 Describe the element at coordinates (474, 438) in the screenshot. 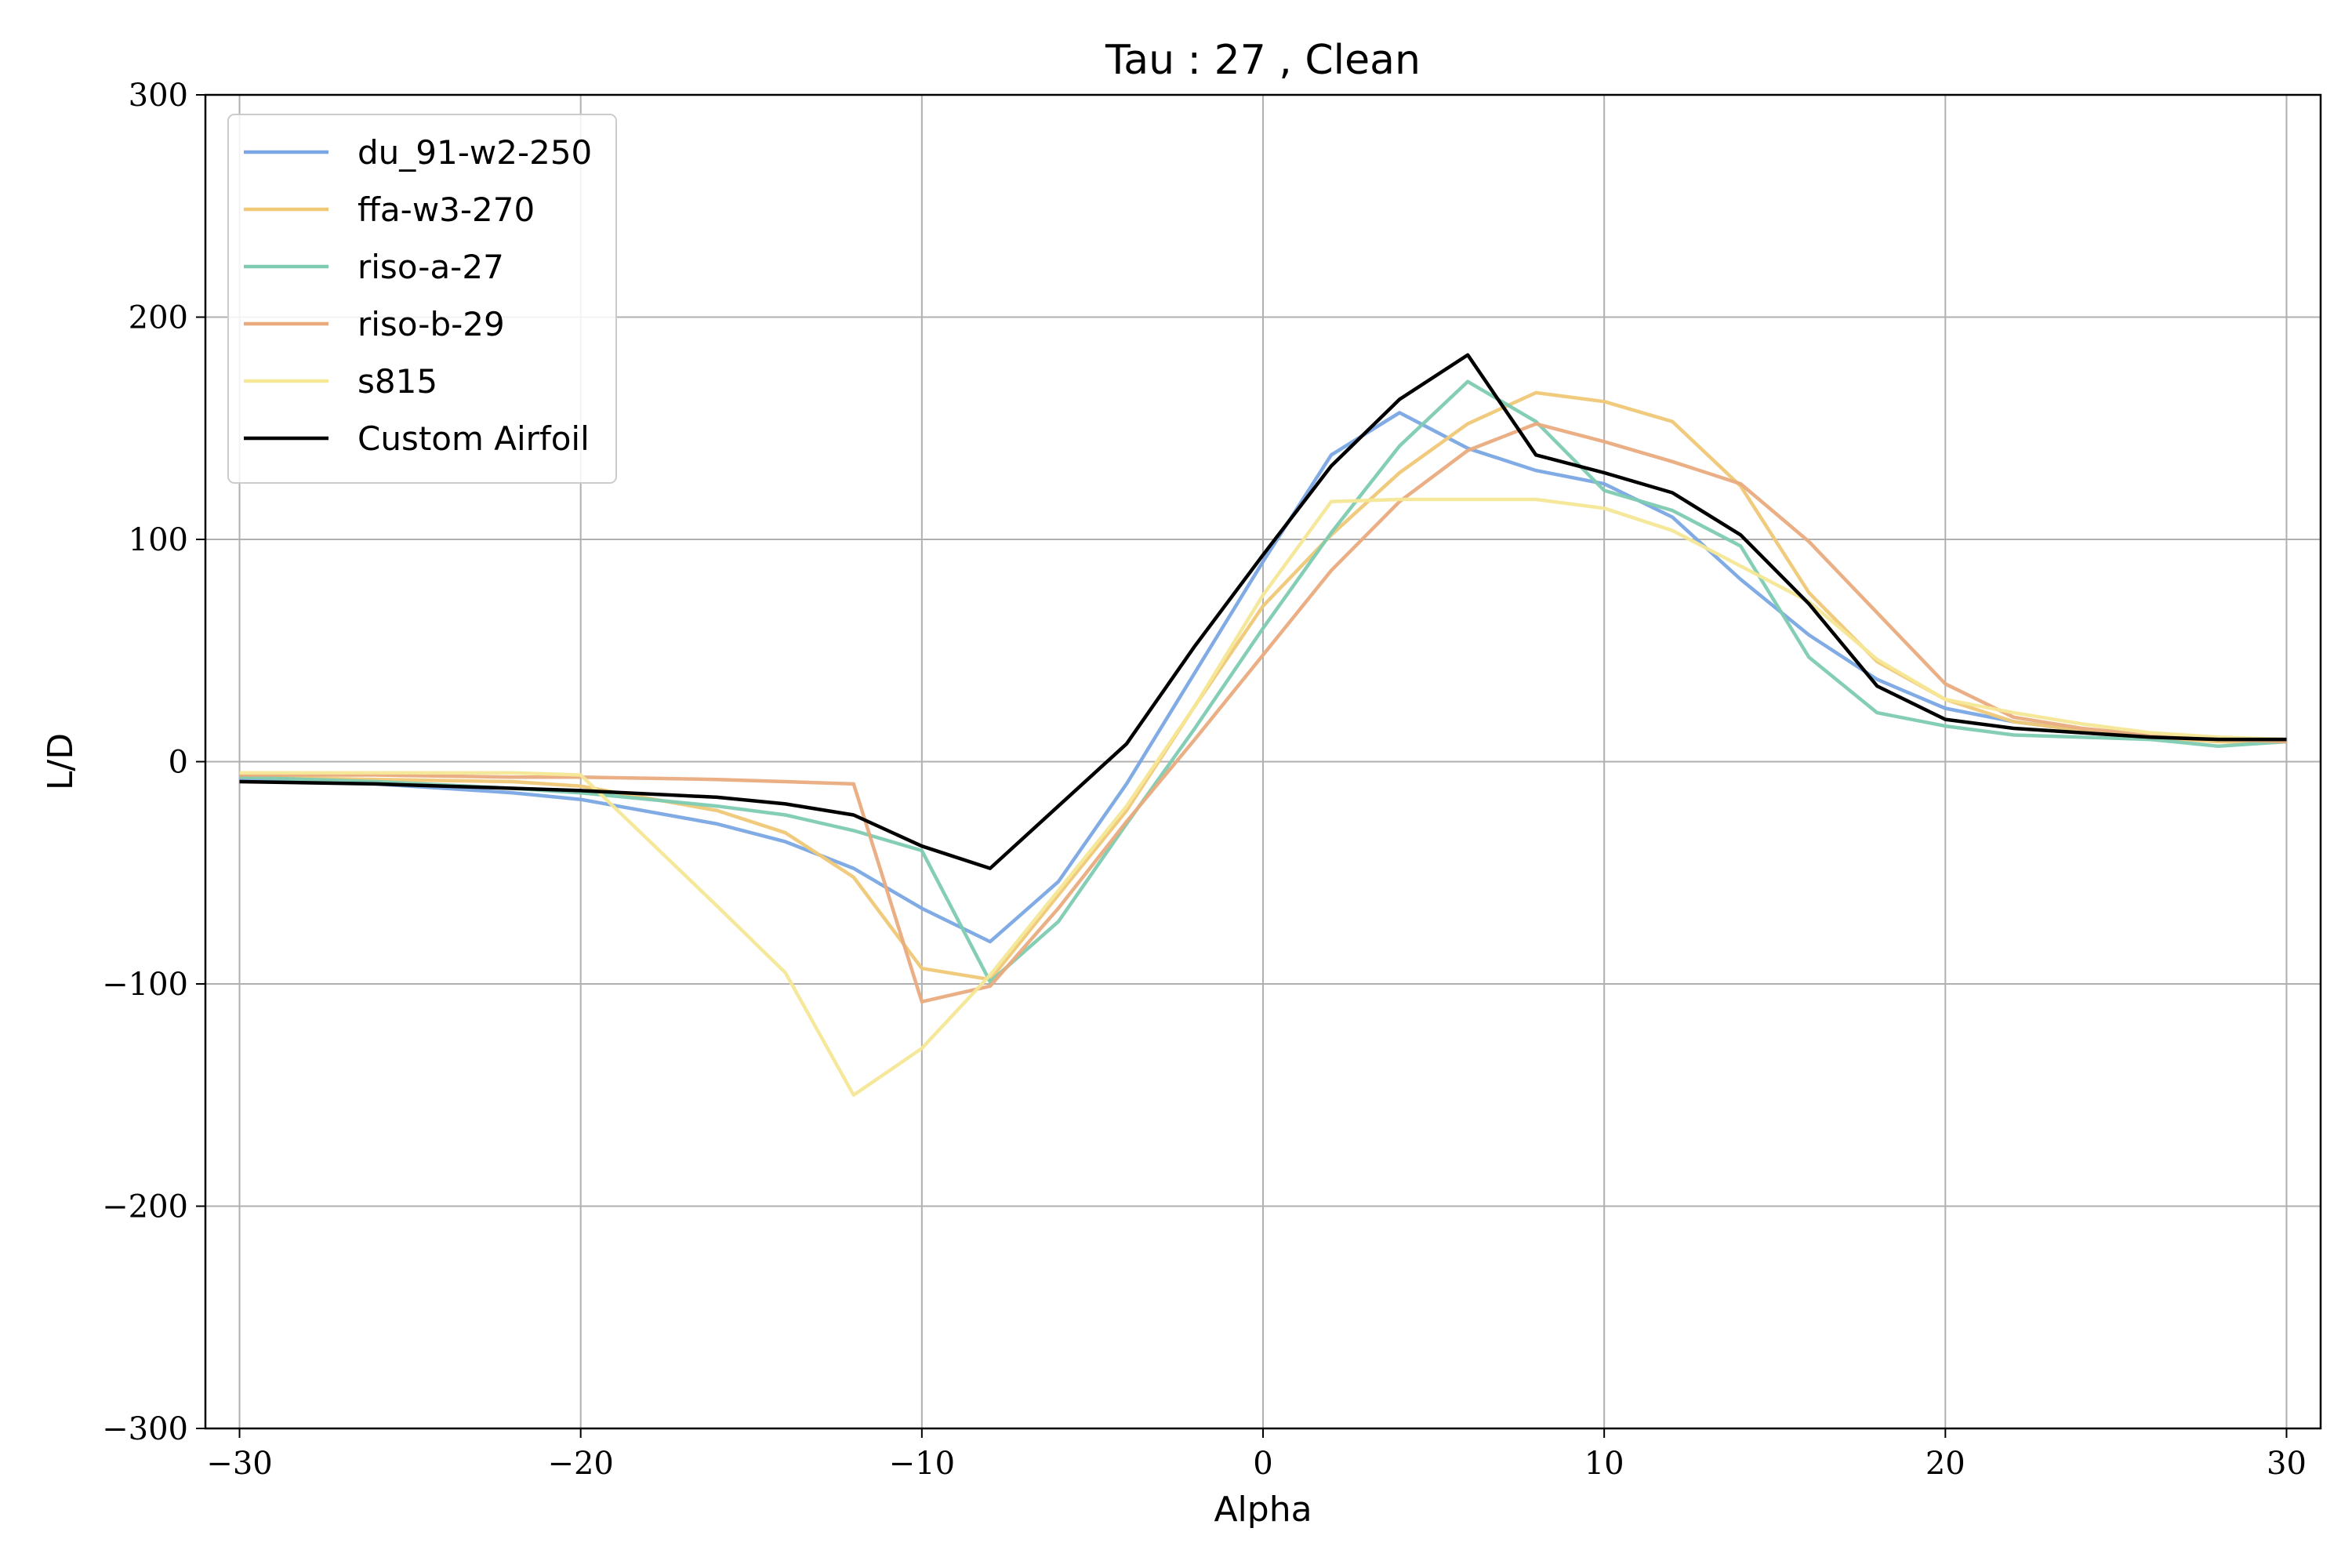

I see `legend-label: Custom Airfoil` at that location.